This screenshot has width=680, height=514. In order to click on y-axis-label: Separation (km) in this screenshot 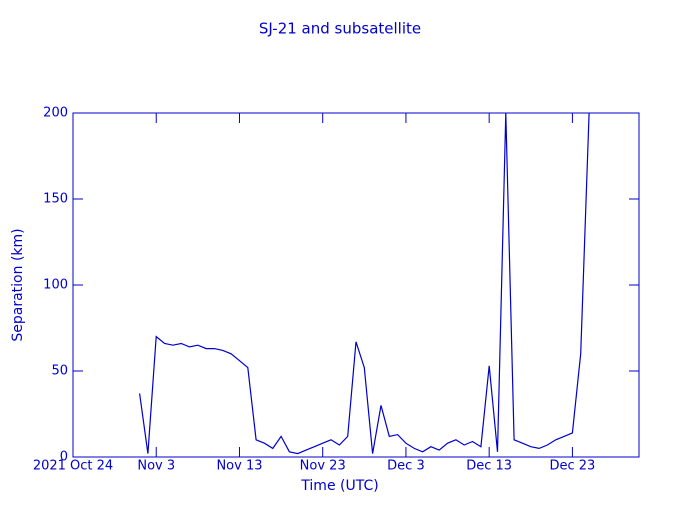, I will do `click(18, 284)`.